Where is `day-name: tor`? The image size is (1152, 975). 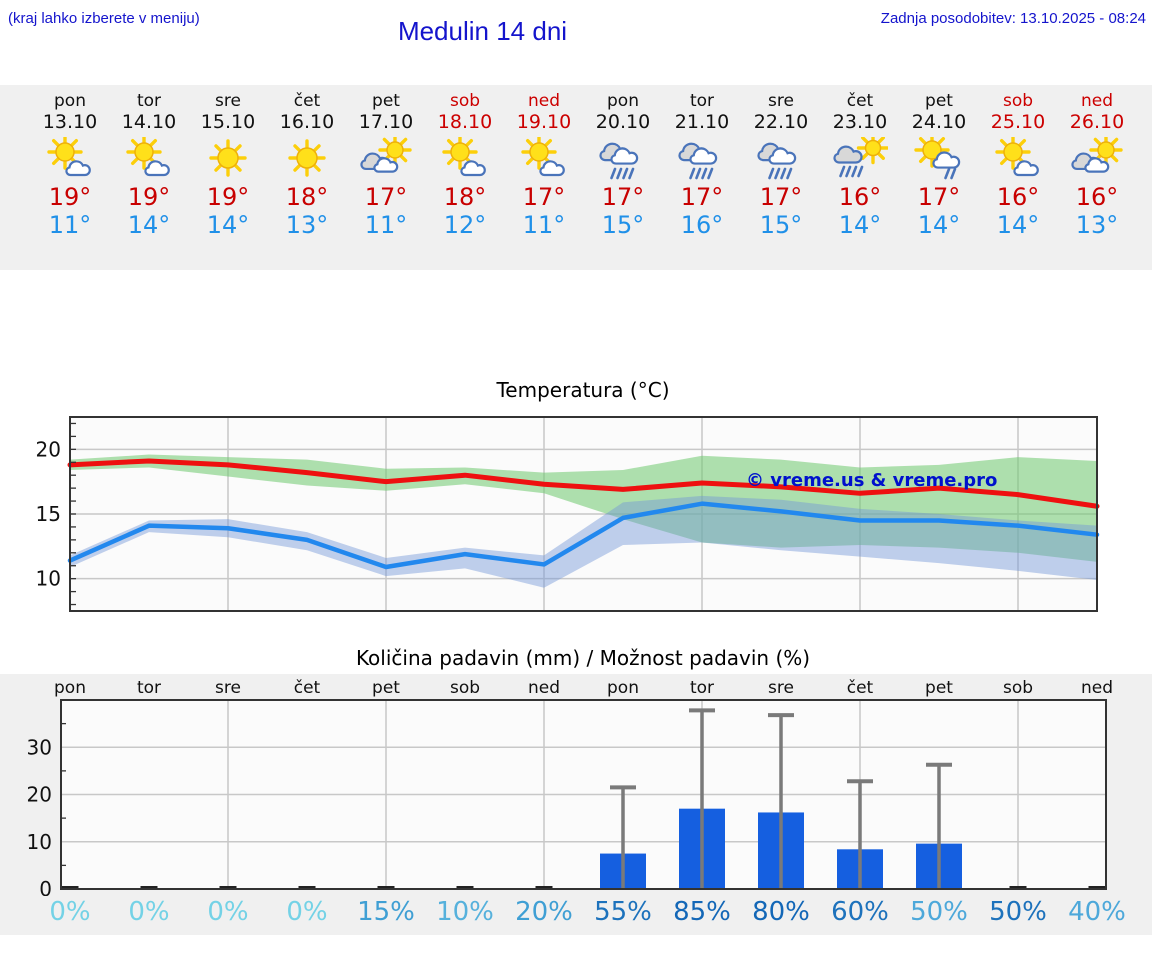
day-name: tor is located at coordinates (702, 101).